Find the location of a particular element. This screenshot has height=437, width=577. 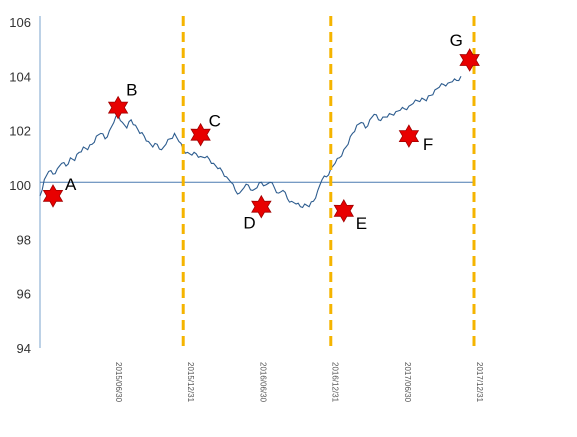

y-tick-label: 102 is located at coordinates (20, 131).